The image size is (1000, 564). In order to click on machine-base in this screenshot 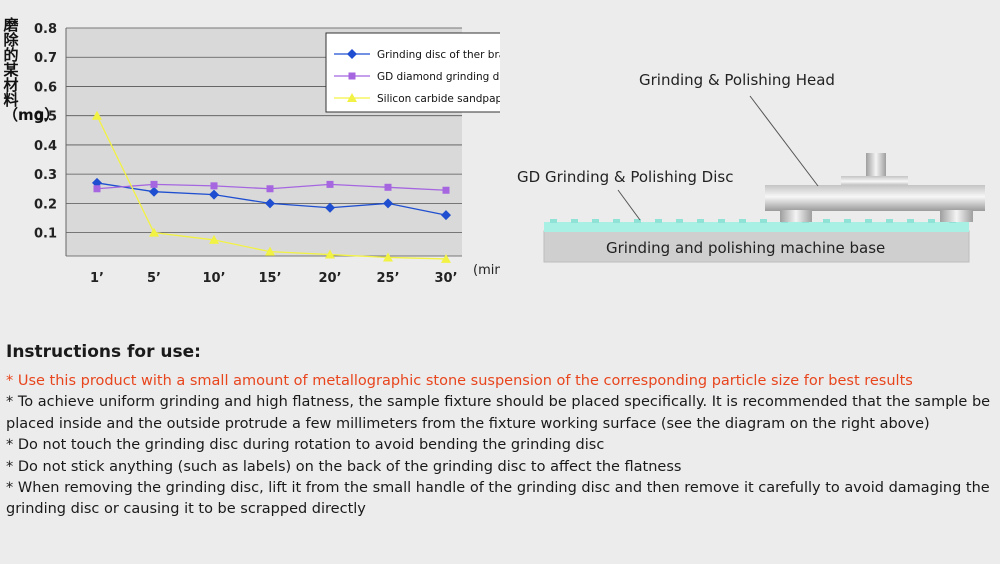, I will do `click(756, 246)`.